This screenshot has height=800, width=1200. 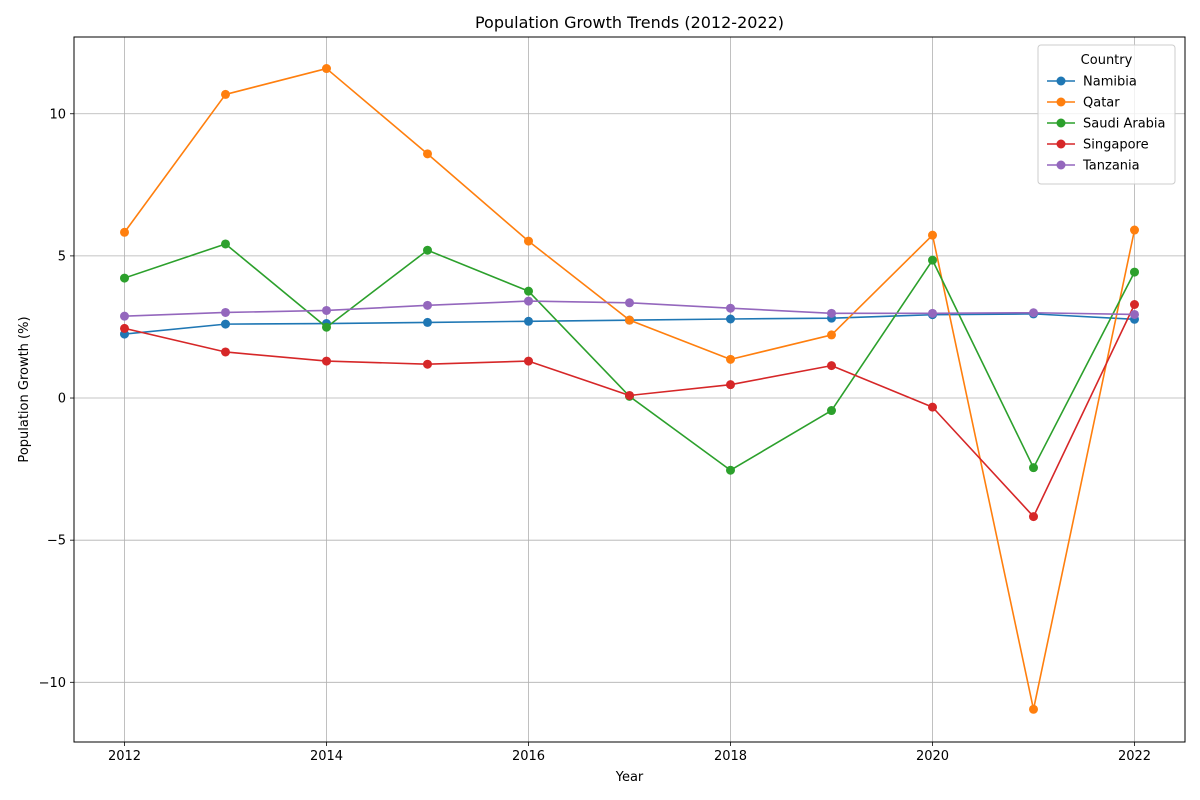 I want to click on legend-box, so click(x=1106, y=114).